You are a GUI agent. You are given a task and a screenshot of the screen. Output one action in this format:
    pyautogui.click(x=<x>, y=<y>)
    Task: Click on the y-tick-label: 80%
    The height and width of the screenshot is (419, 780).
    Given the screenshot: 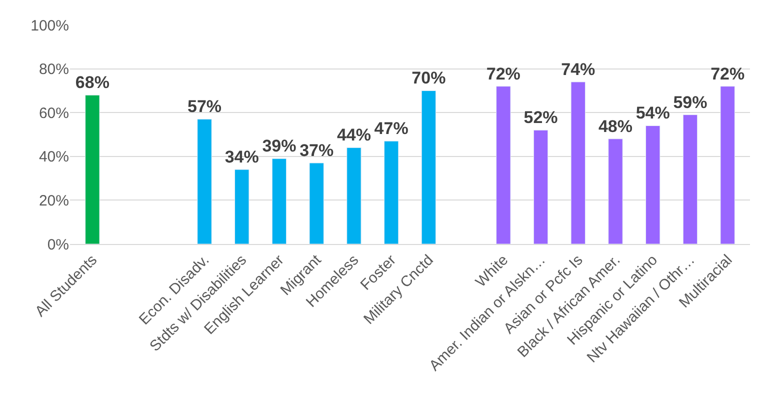 What is the action you would take?
    pyautogui.click(x=53, y=69)
    